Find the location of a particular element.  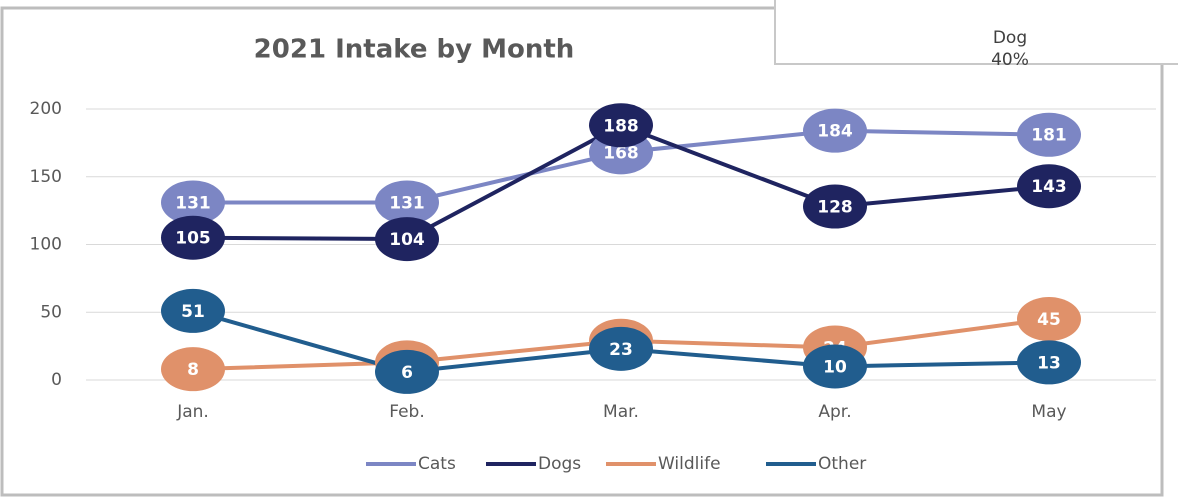

data-label: 6 is located at coordinates (407, 373).